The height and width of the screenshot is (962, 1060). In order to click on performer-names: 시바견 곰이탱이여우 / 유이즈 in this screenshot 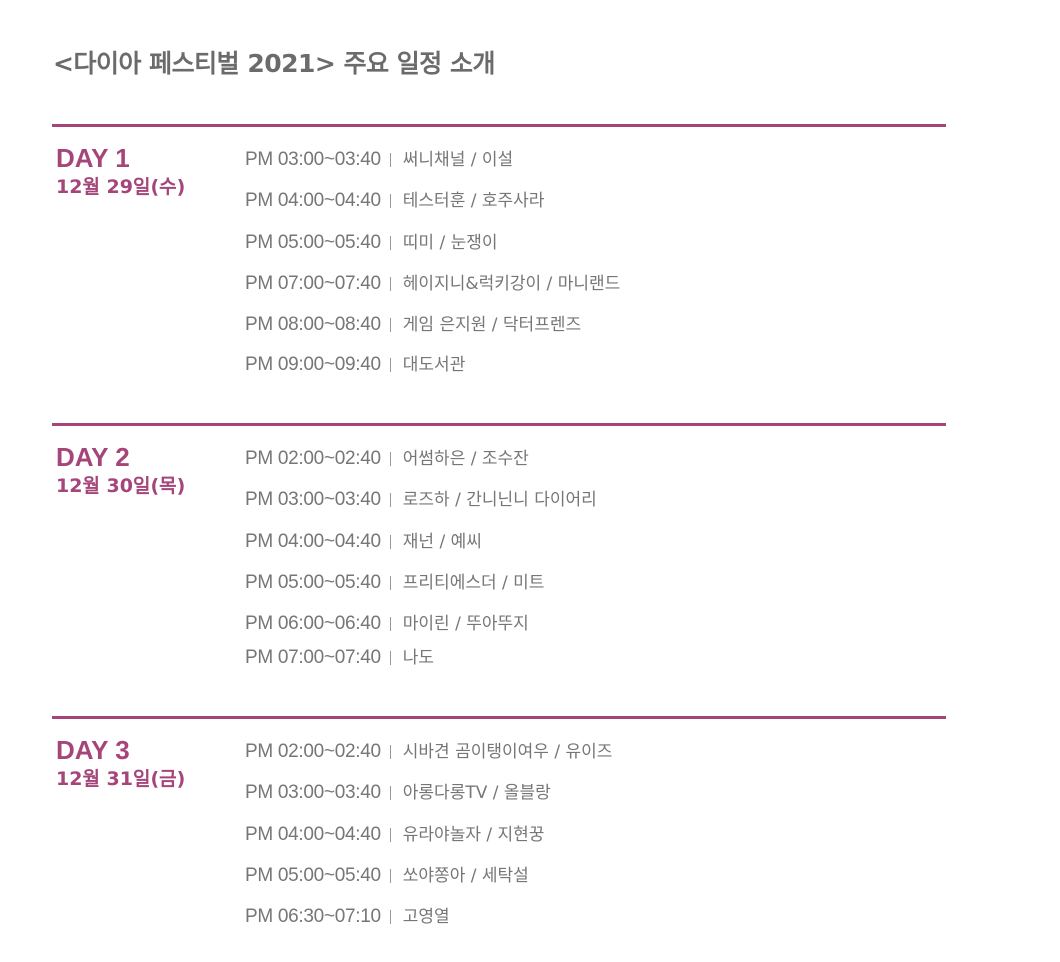, I will do `click(507, 752)`.